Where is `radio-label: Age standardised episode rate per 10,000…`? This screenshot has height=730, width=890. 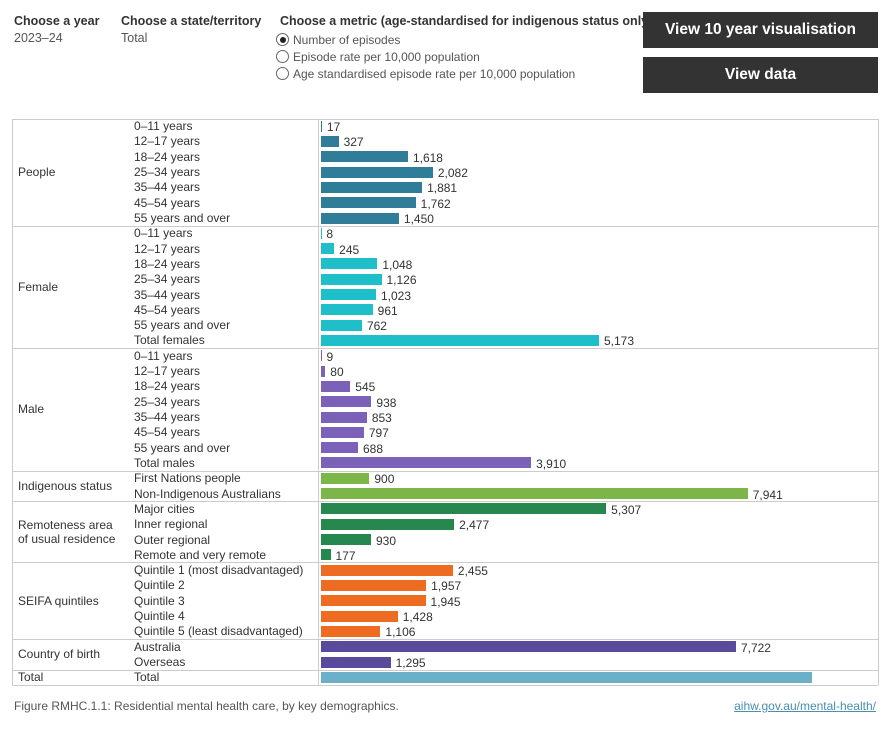
radio-label: Age standardised episode rate per 10,000… is located at coordinates (434, 73).